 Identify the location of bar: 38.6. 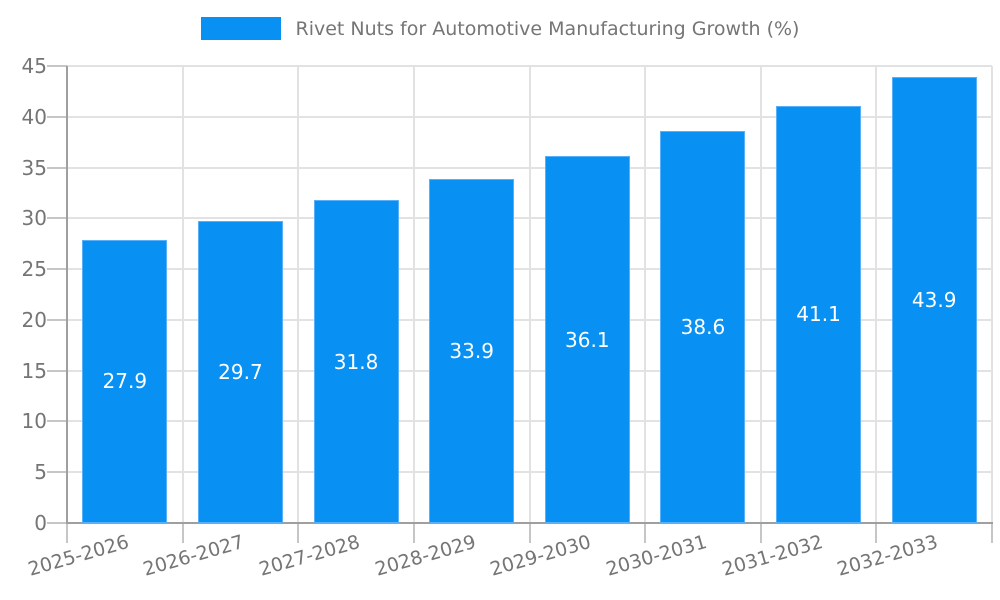
(703, 326).